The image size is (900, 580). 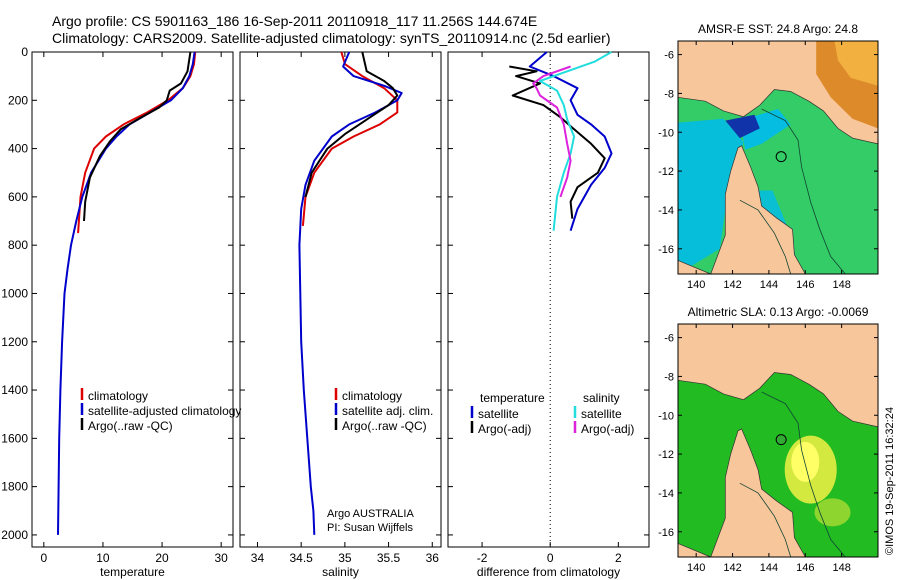 What do you see at coordinates (696, 285) in the screenshot?
I see `x-tick-label: 140` at bounding box center [696, 285].